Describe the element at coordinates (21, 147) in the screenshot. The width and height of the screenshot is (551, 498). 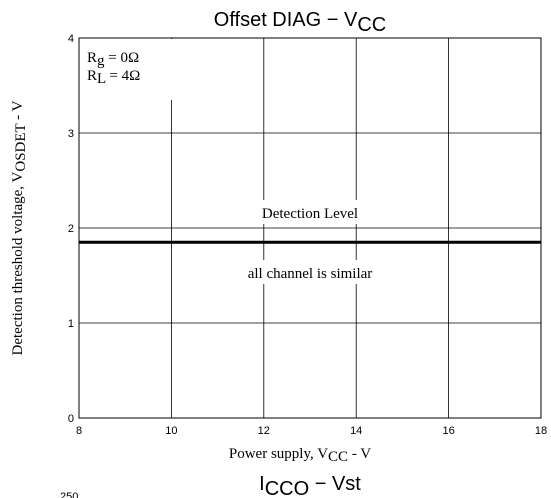
I see `y-label-sub: OSDET` at that location.